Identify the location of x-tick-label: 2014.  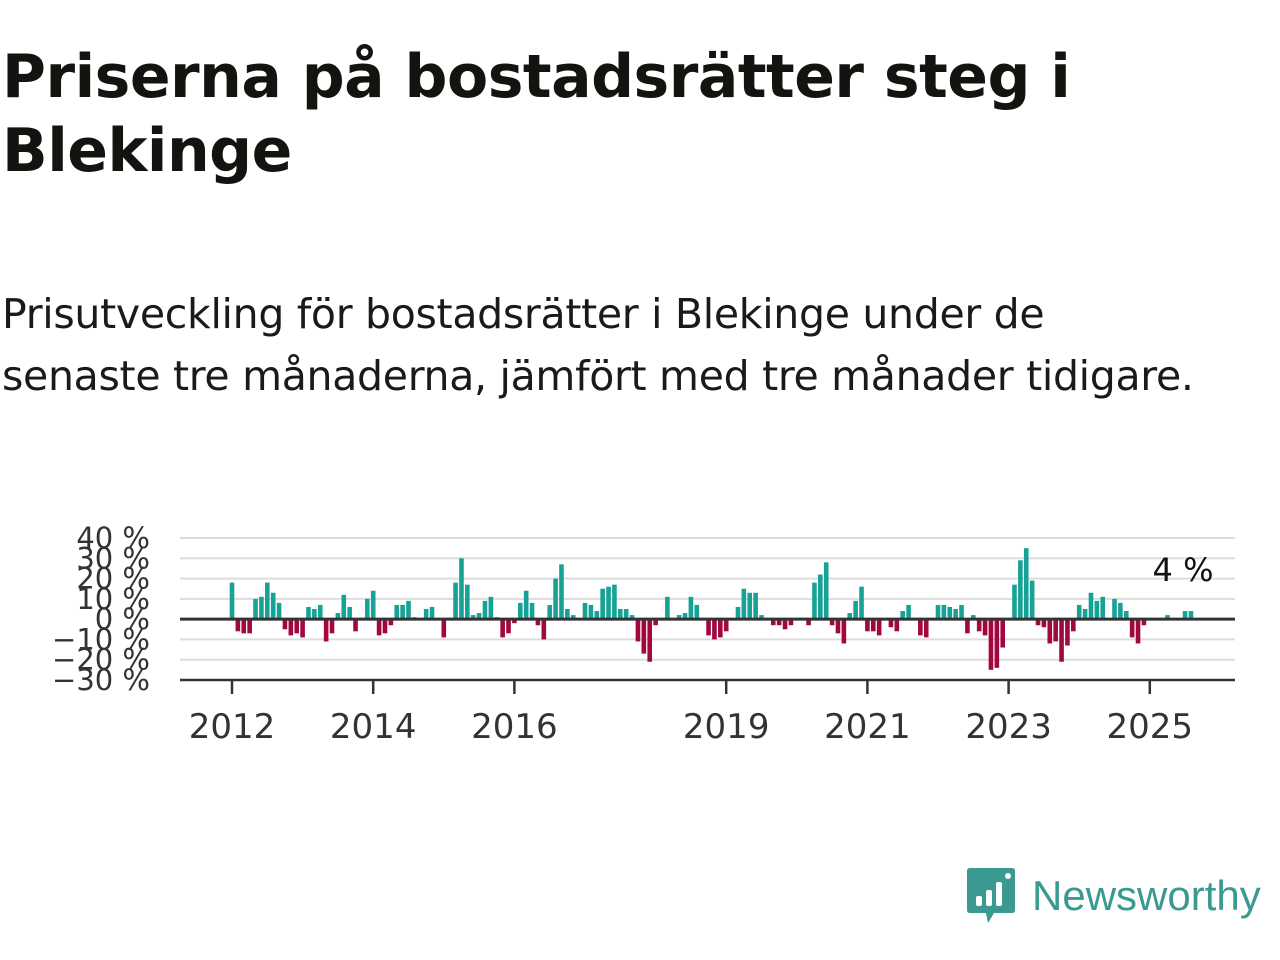
(373, 727).